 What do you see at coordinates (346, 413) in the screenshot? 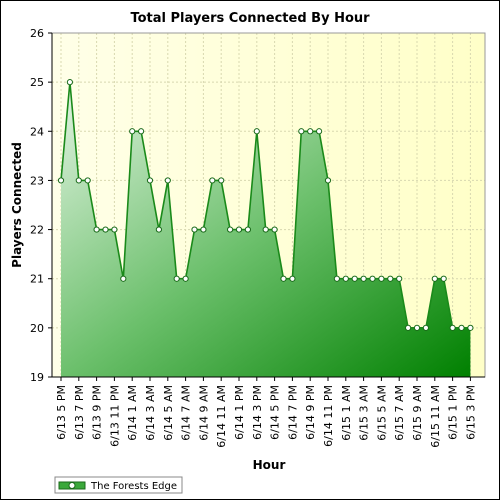
I see `x-tick-label: 6/15 1 AM` at bounding box center [346, 413].